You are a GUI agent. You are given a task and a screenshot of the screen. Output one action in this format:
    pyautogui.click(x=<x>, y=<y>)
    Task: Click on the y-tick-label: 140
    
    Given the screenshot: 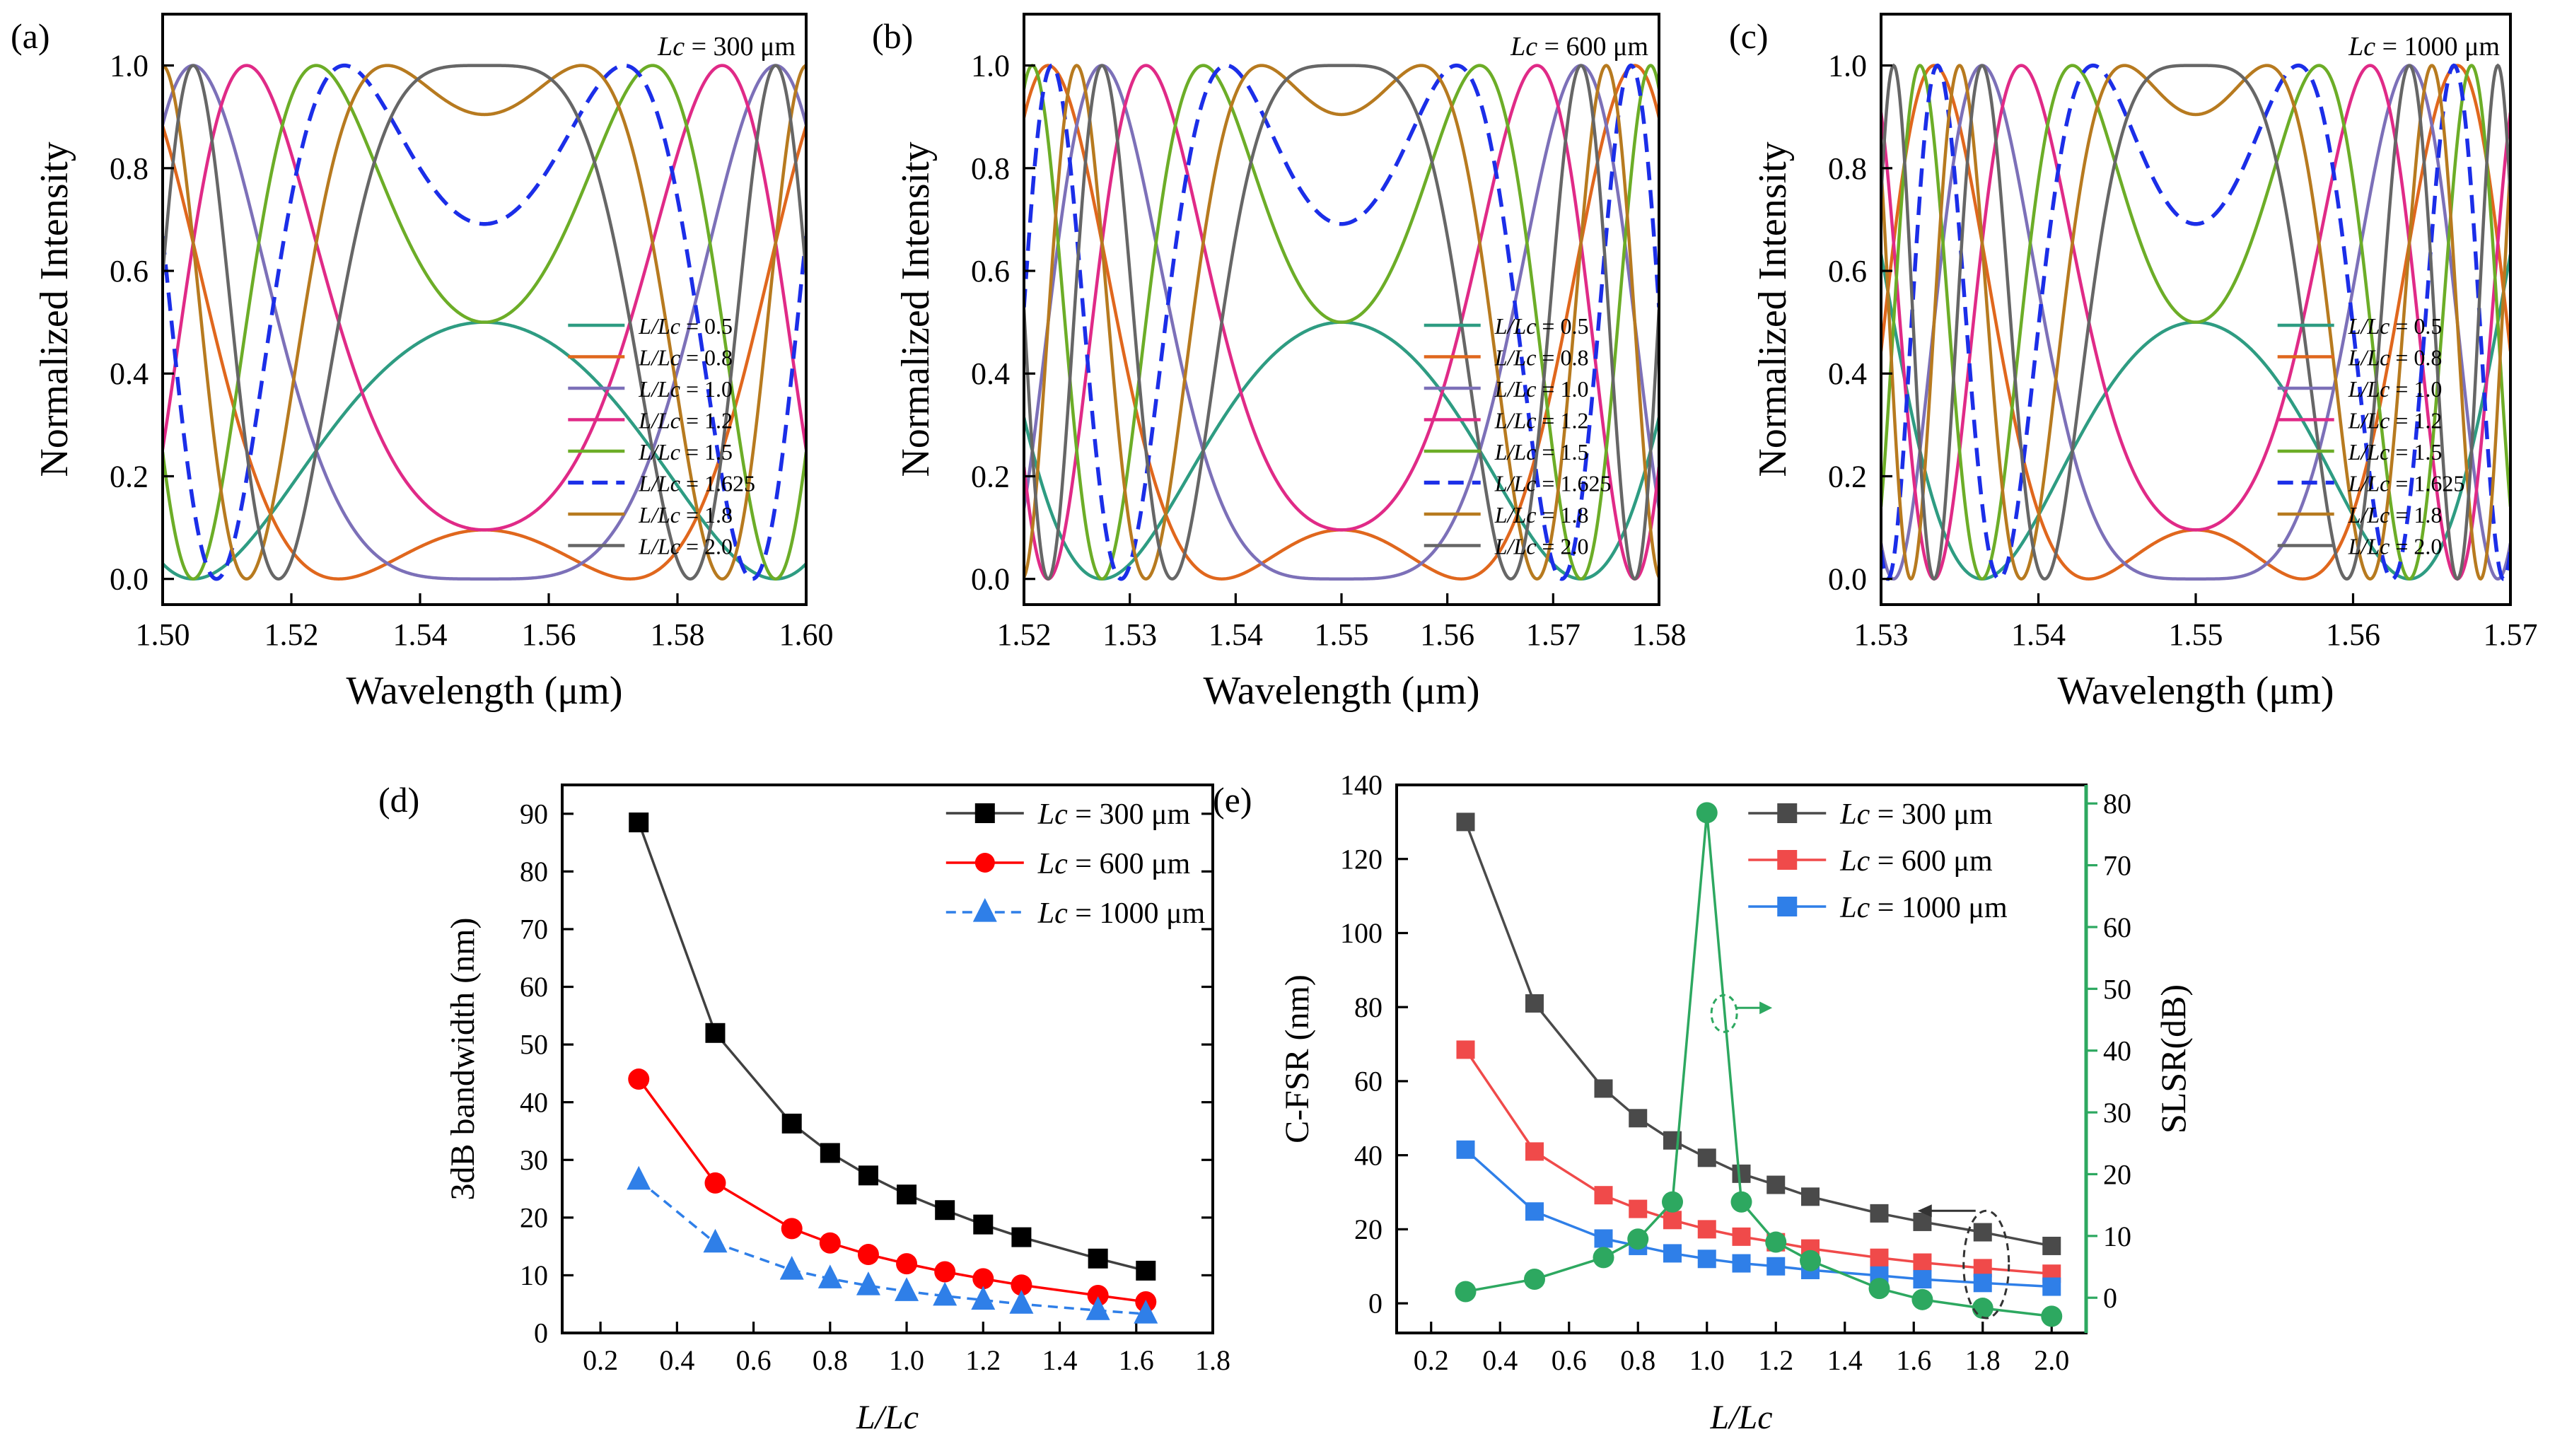 What is the action you would take?
    pyautogui.click(x=1361, y=785)
    